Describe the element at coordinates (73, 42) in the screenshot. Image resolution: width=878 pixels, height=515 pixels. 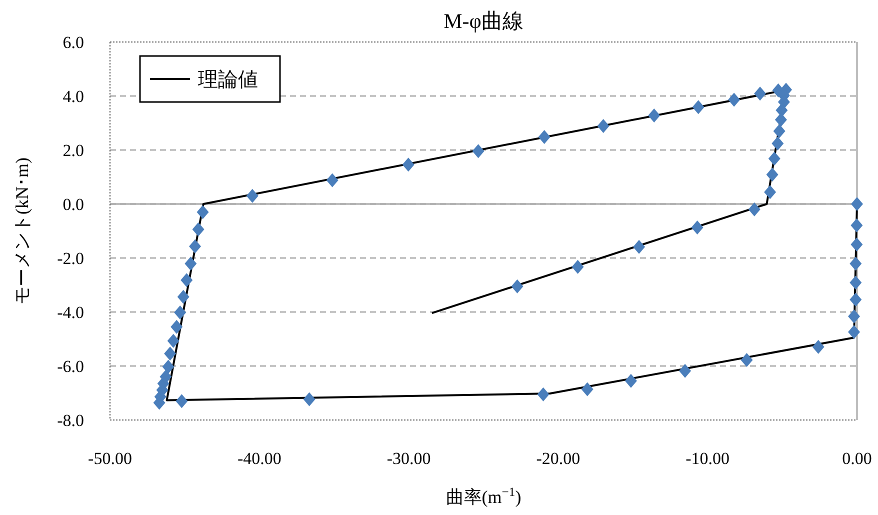
I see `y-tick-label: 6.0` at that location.